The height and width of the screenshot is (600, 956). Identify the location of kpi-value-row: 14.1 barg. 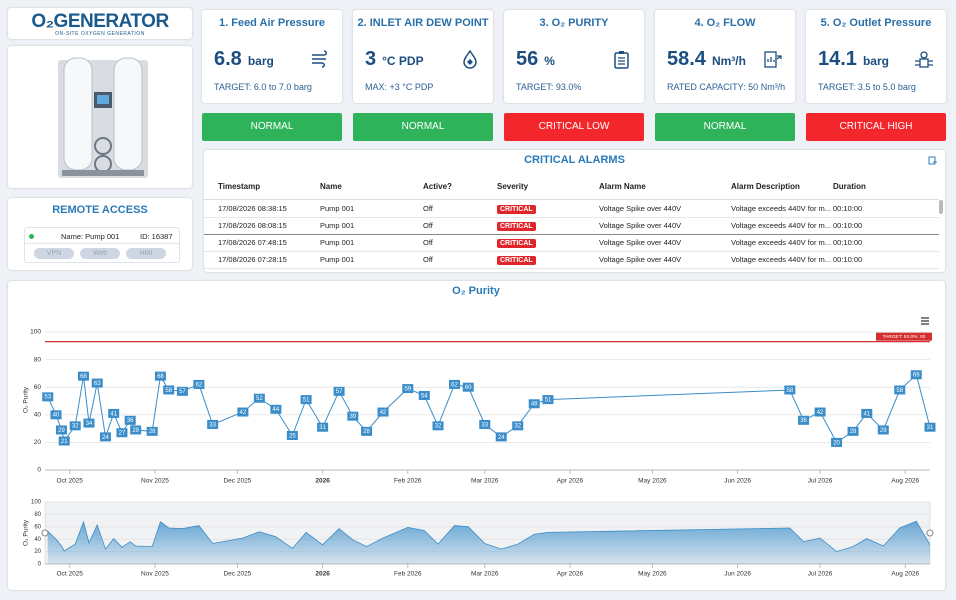
(853, 59).